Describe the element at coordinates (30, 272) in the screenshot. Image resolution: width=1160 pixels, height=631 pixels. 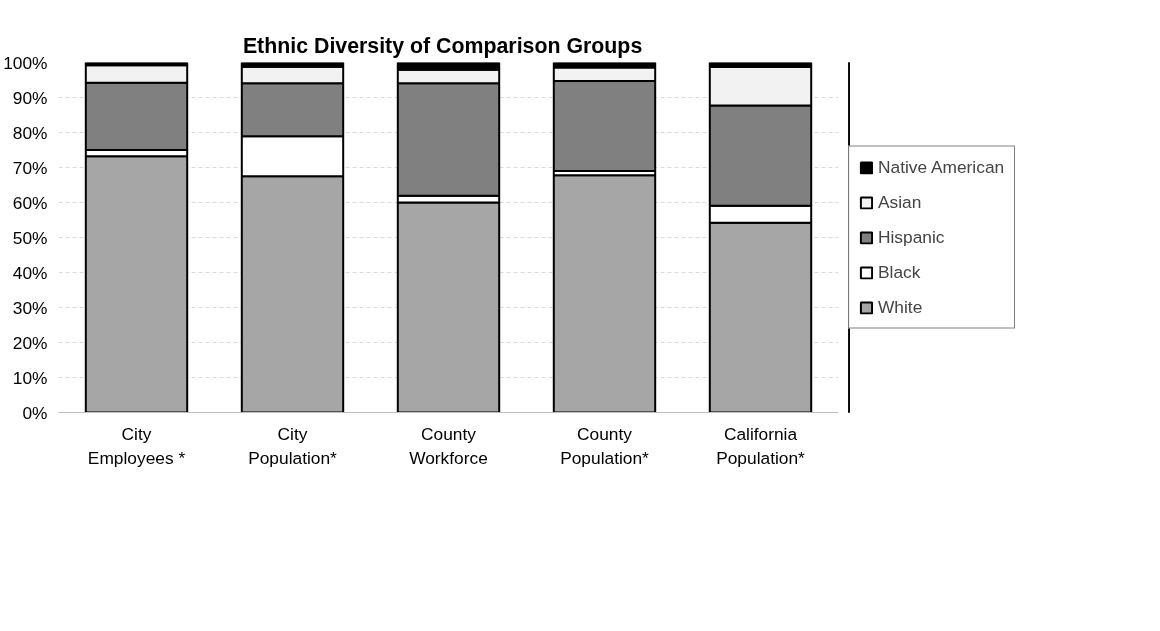
I see `y-tick-label: 40%` at that location.